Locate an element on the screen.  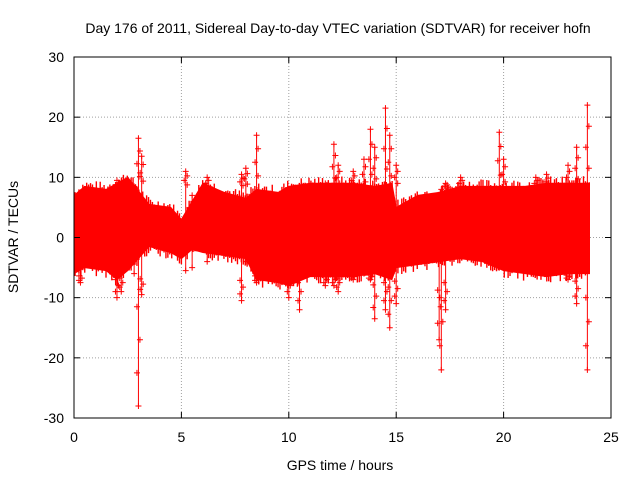
y-tick-label: 0 is located at coordinates (60, 238).